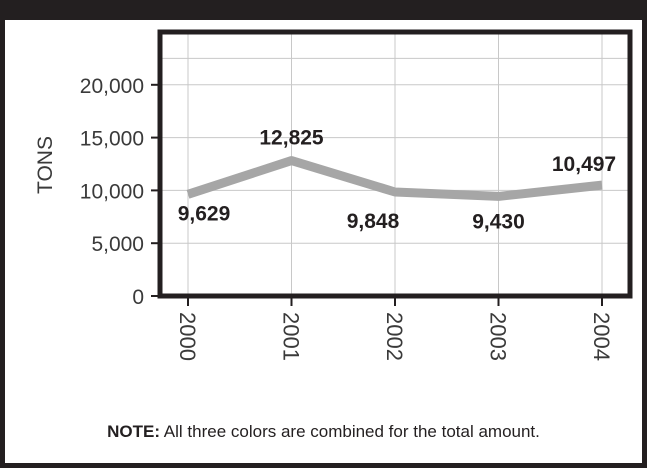  What do you see at coordinates (117, 244) in the screenshot?
I see `y-tick-label: 5,000` at bounding box center [117, 244].